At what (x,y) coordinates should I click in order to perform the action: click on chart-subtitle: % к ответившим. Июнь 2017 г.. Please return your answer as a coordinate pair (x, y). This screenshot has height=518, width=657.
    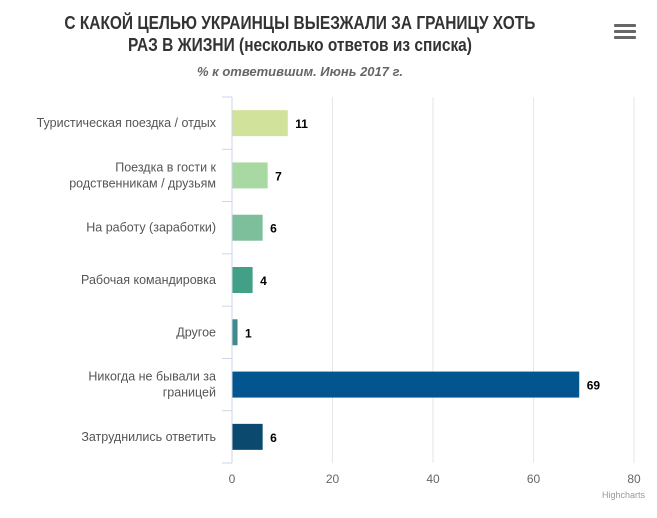
    Looking at the image, I should click on (299, 71).